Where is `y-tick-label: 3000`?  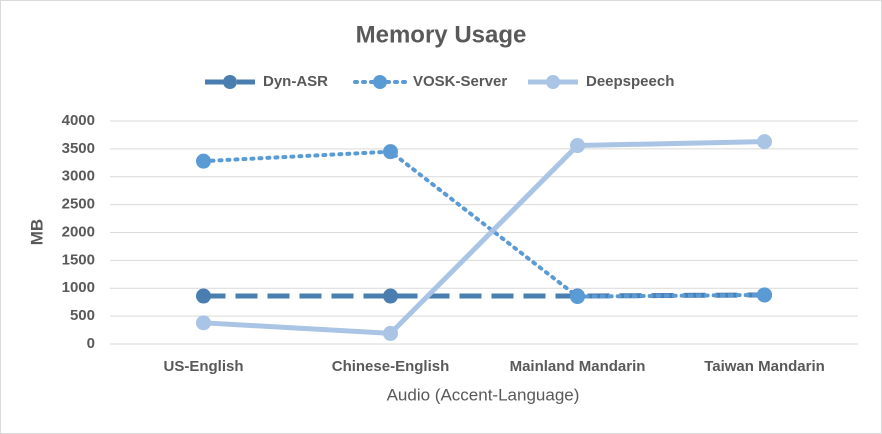 y-tick-label: 3000 is located at coordinates (78, 176).